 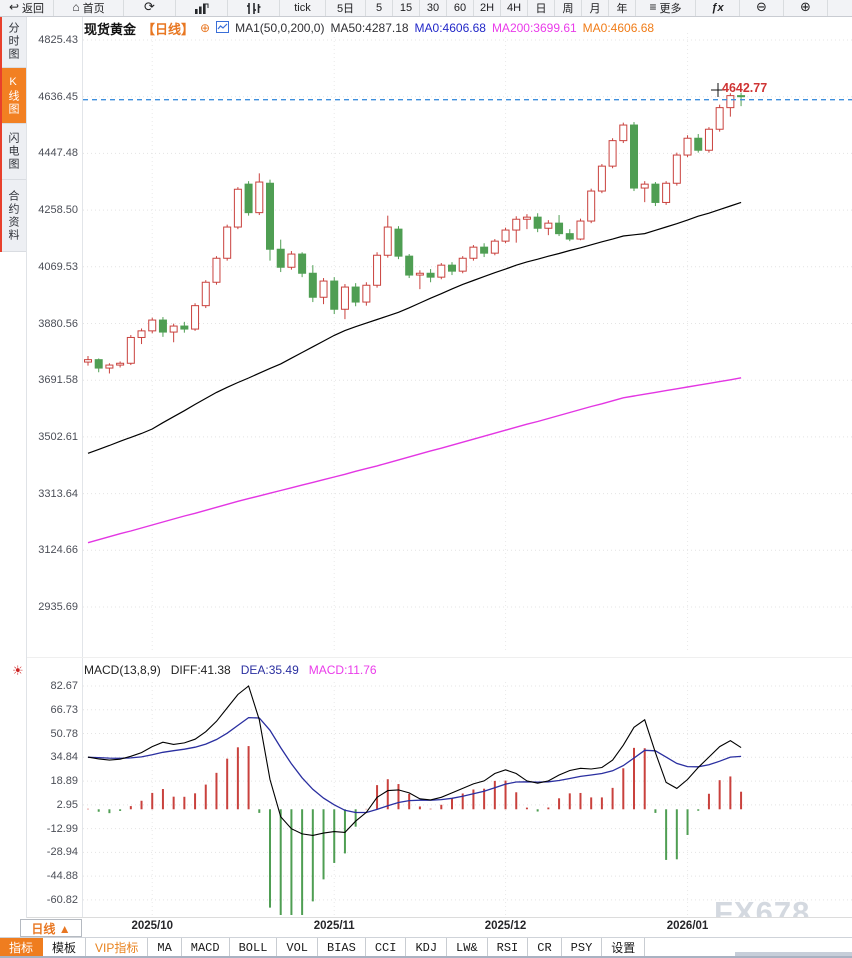 What do you see at coordinates (406, 8) in the screenshot?
I see `toolbar-button-15: 15` at bounding box center [406, 8].